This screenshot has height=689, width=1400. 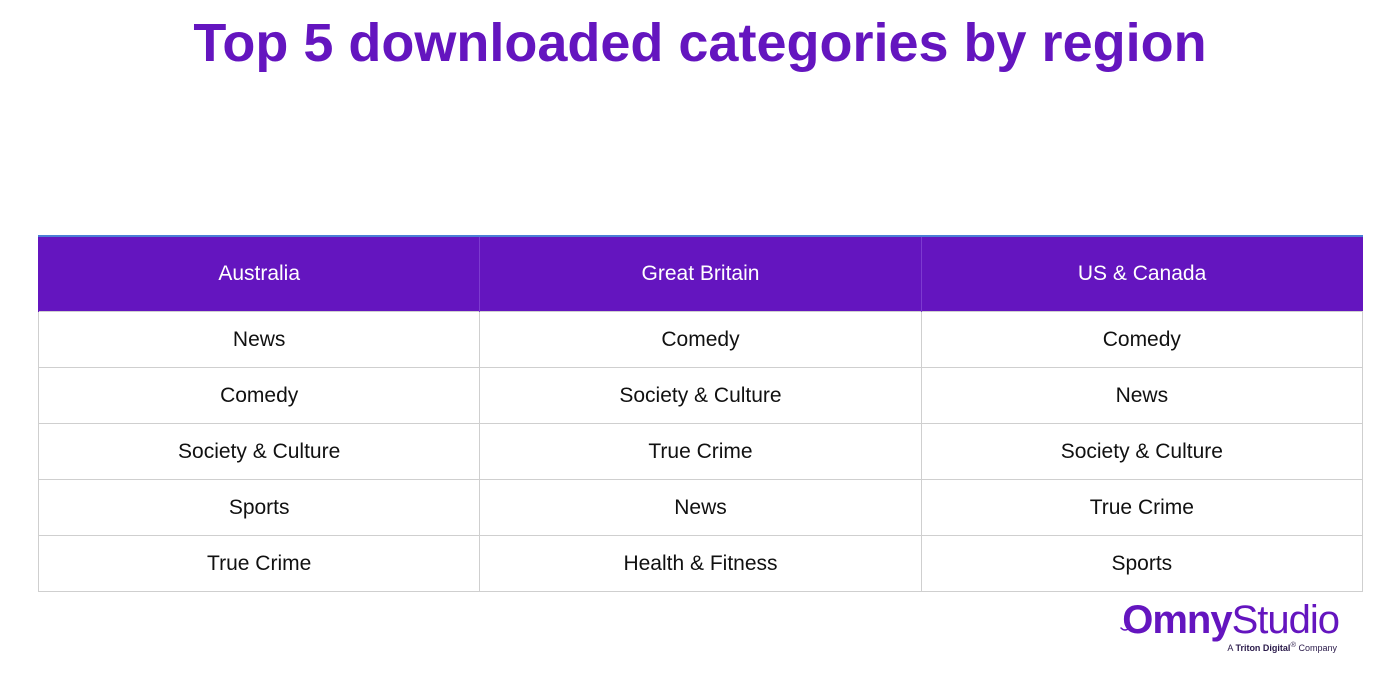 I want to click on column-header-great-britain: Great Britain, so click(x=700, y=273).